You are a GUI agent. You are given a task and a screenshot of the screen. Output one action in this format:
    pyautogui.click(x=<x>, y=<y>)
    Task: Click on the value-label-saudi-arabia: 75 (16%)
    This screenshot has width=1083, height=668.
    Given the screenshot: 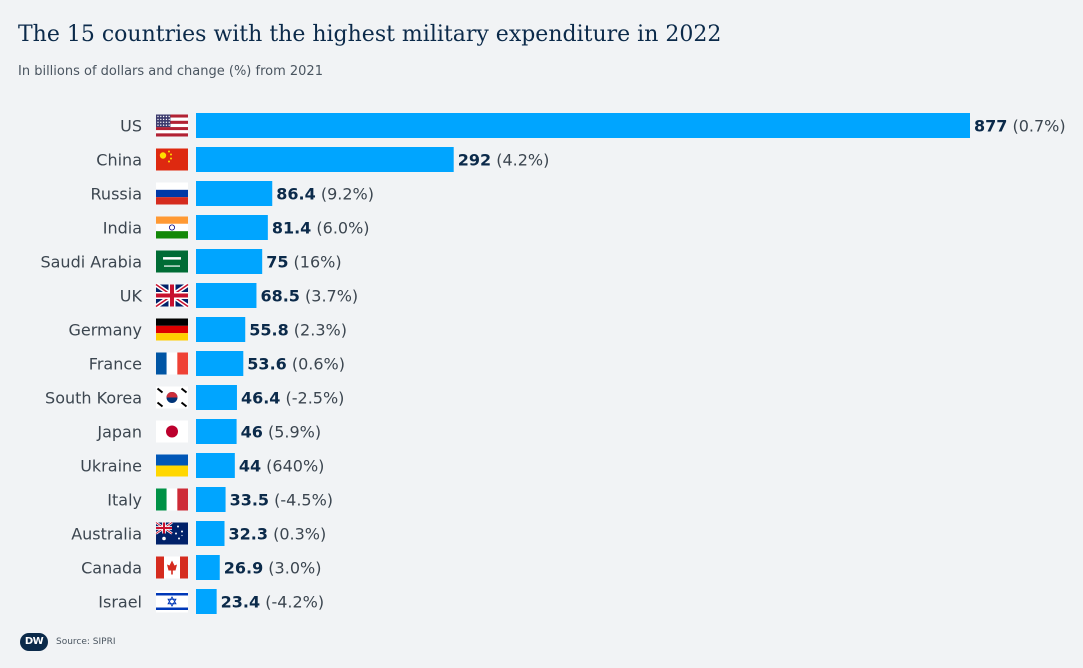 What is the action you would take?
    pyautogui.click(x=303, y=262)
    